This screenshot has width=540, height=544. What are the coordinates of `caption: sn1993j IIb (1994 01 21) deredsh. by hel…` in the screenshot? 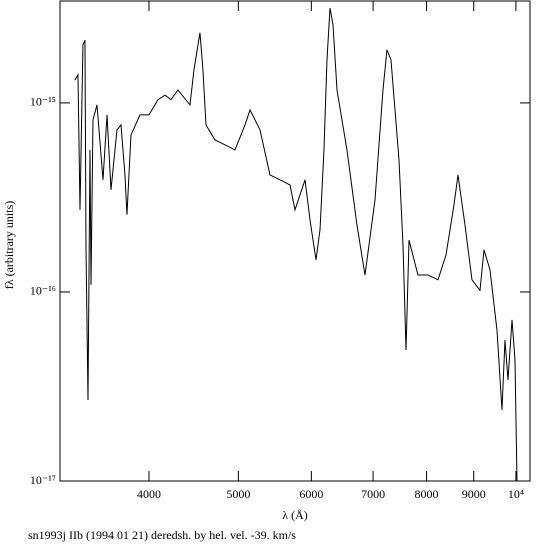 It's located at (162, 535).